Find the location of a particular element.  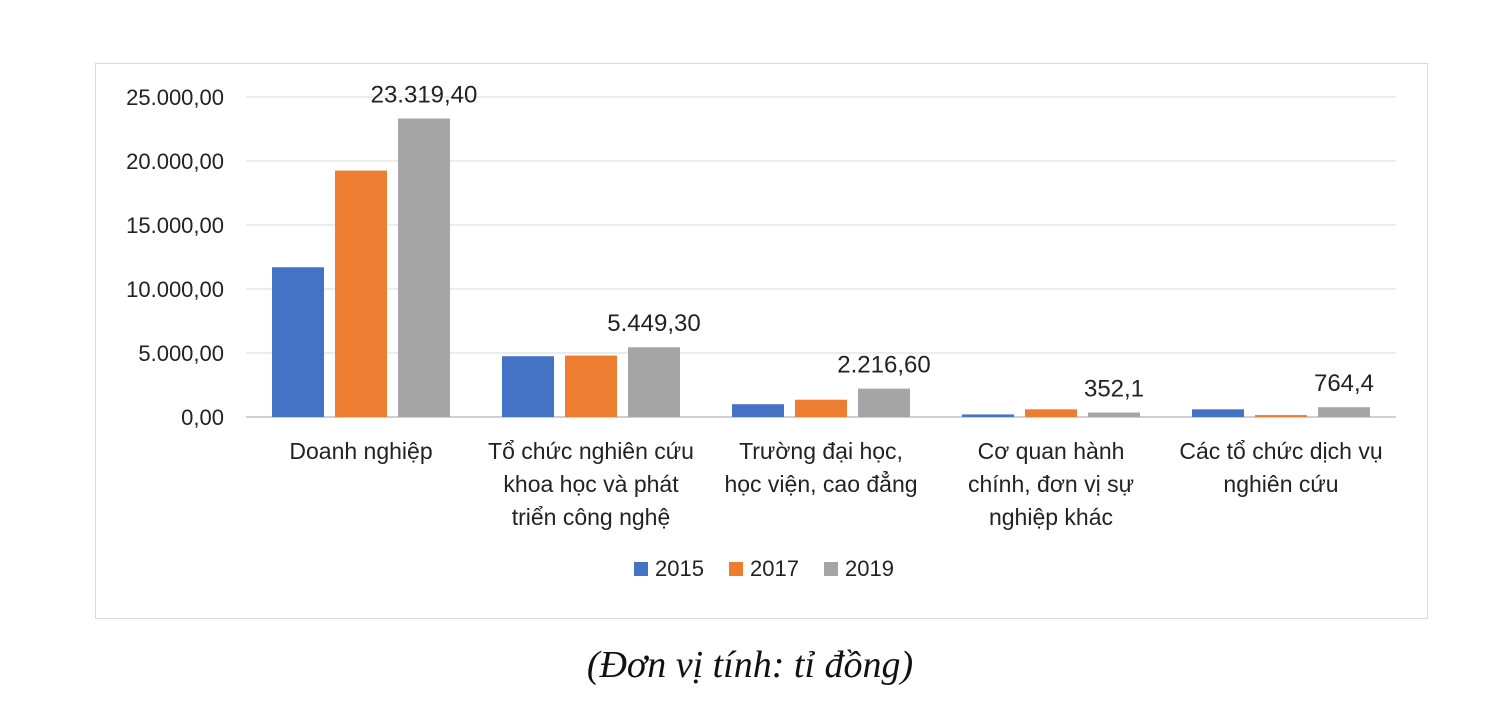

legend-swatch-2017 is located at coordinates (736, 569).